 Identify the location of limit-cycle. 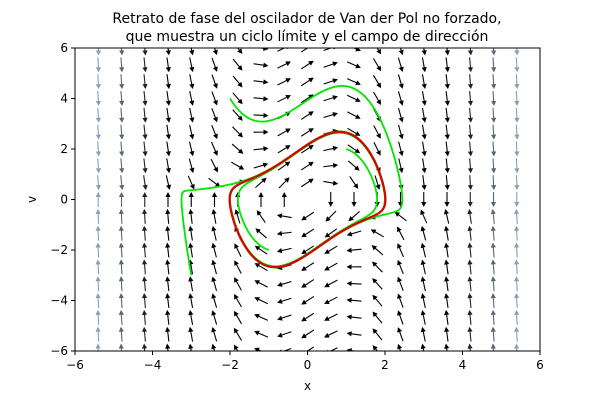
(307, 199).